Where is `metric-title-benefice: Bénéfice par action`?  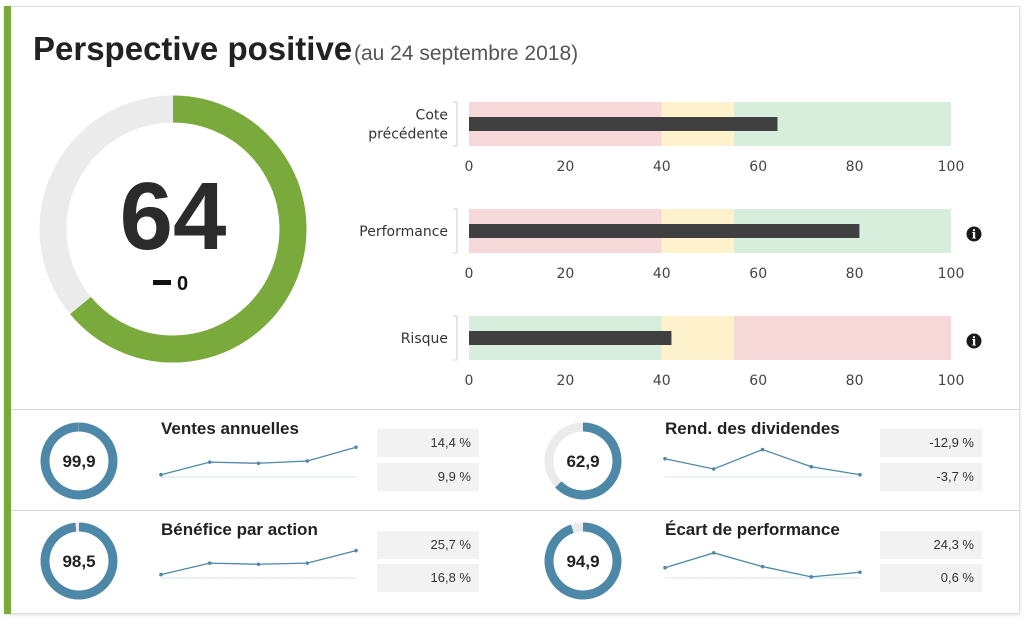 metric-title-benefice: Bénéfice par action is located at coordinates (239, 529).